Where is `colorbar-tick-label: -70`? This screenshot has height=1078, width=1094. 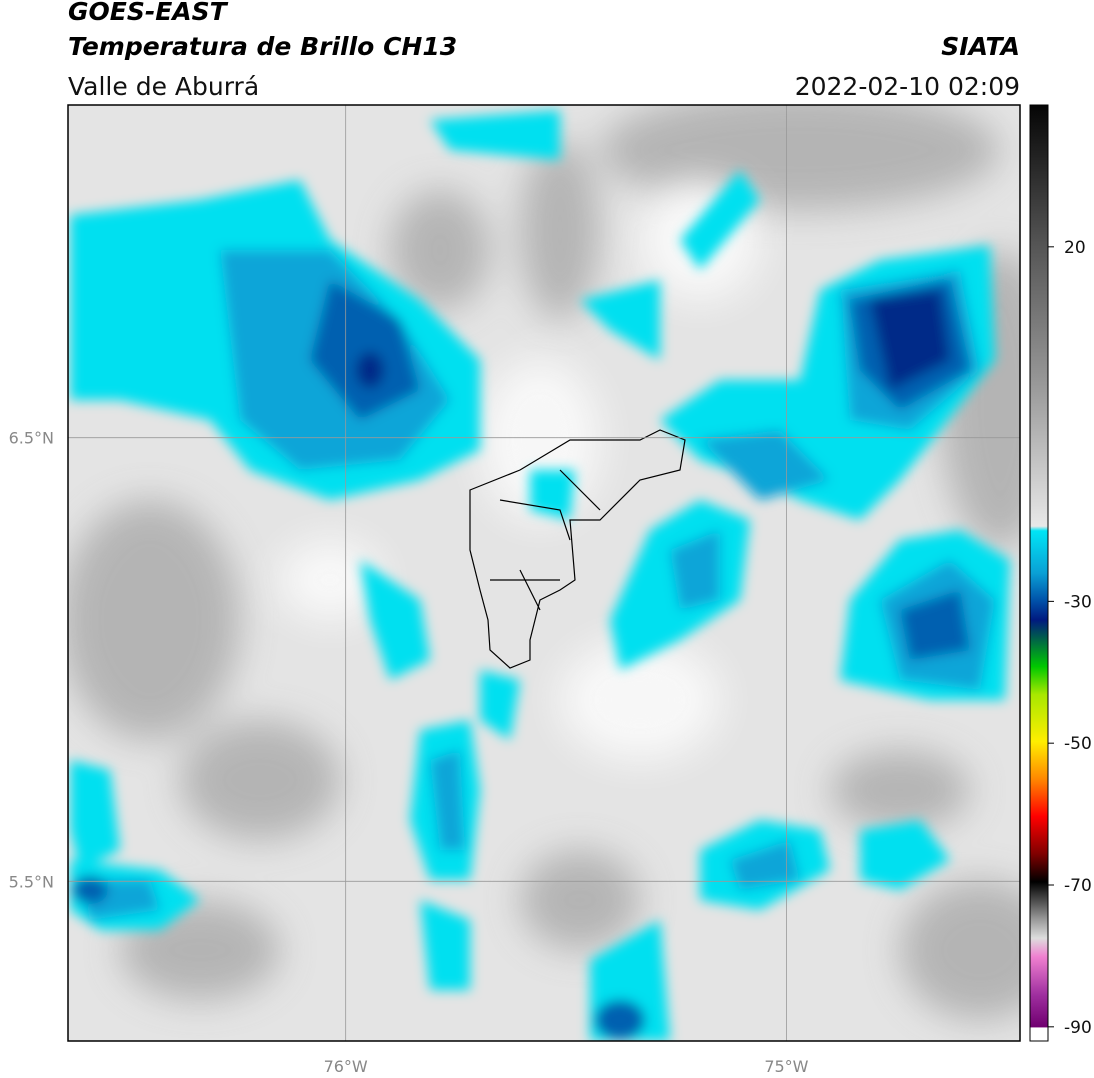
colorbar-tick-label: -70 is located at coordinates (1078, 886).